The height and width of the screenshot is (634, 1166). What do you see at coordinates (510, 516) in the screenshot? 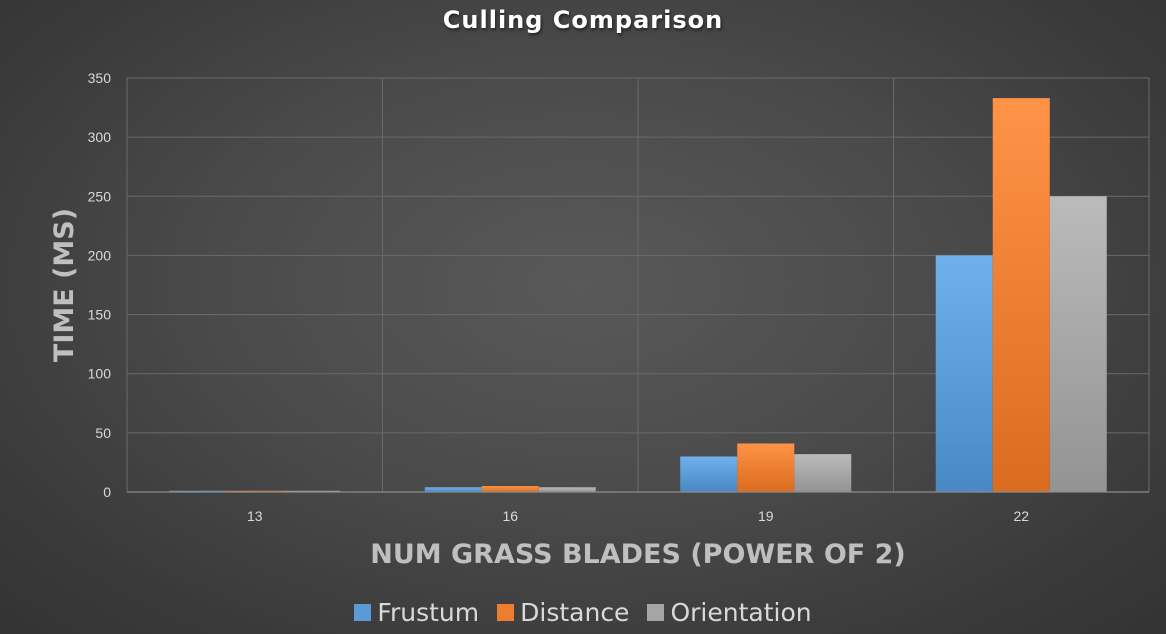
I see `x-tick-label: 16` at bounding box center [510, 516].